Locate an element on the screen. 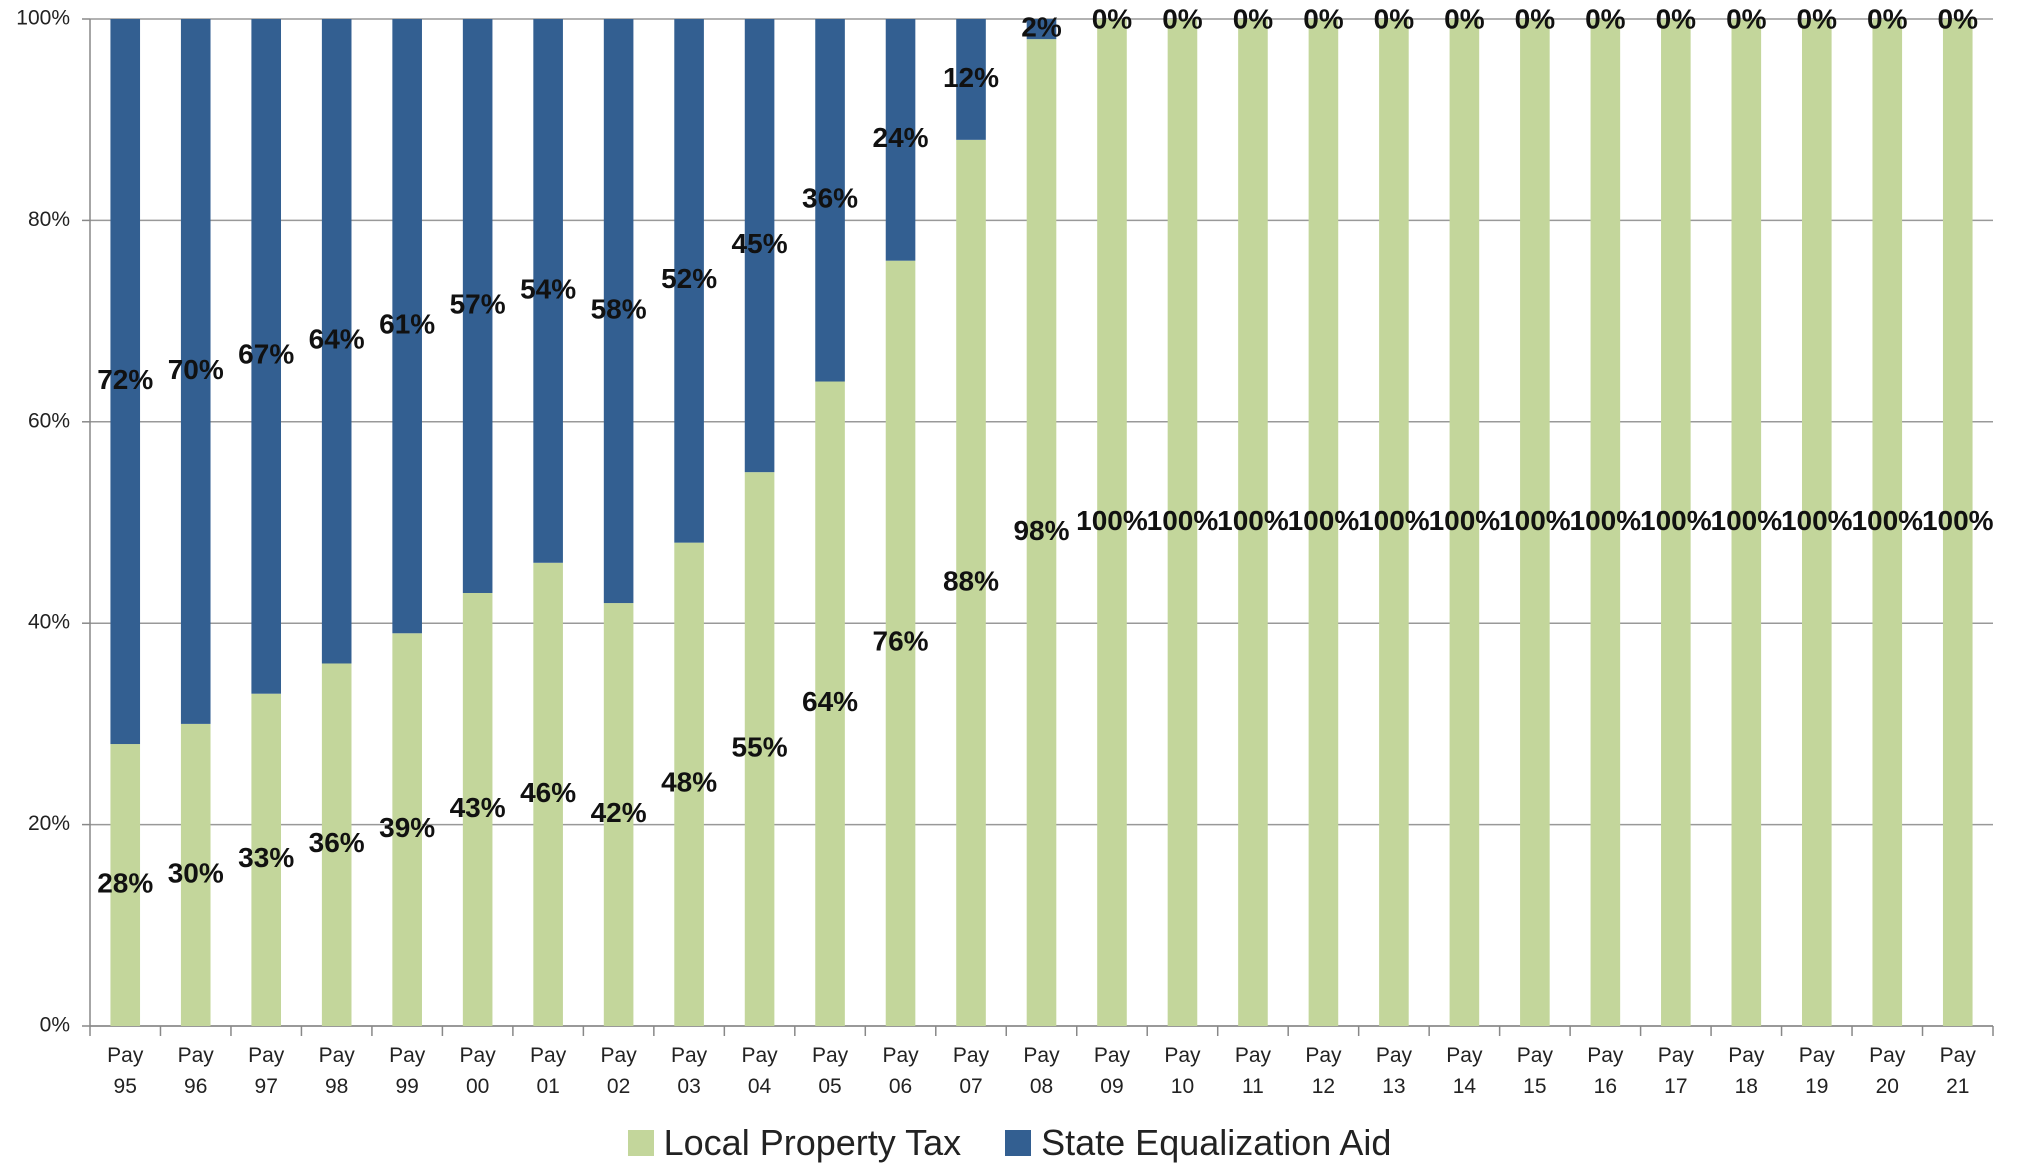 This screenshot has width=2019, height=1166. data-label: 54% is located at coordinates (548, 288).